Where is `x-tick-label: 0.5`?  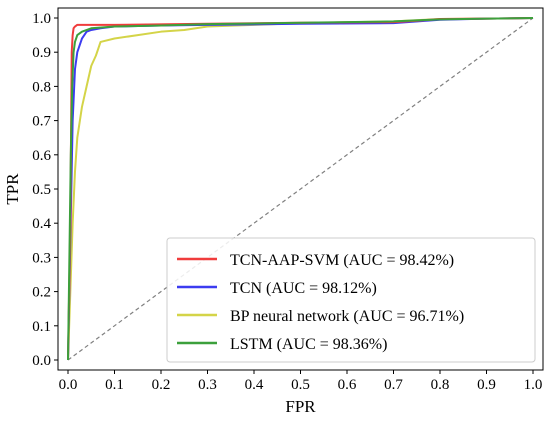
x-tick-label: 0.5 is located at coordinates (300, 385).